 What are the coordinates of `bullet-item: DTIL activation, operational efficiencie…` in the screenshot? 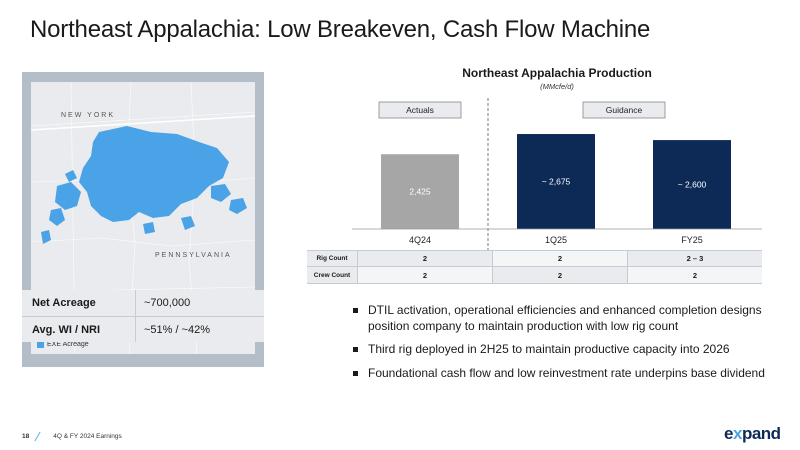 It's located at (560, 318).